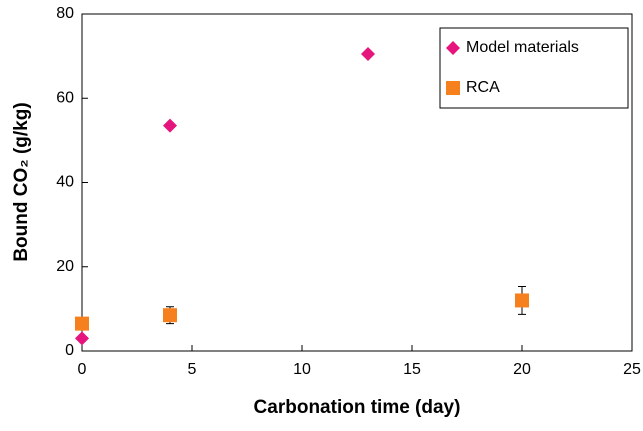  Describe the element at coordinates (534, 68) in the screenshot. I see `legend-box` at that location.